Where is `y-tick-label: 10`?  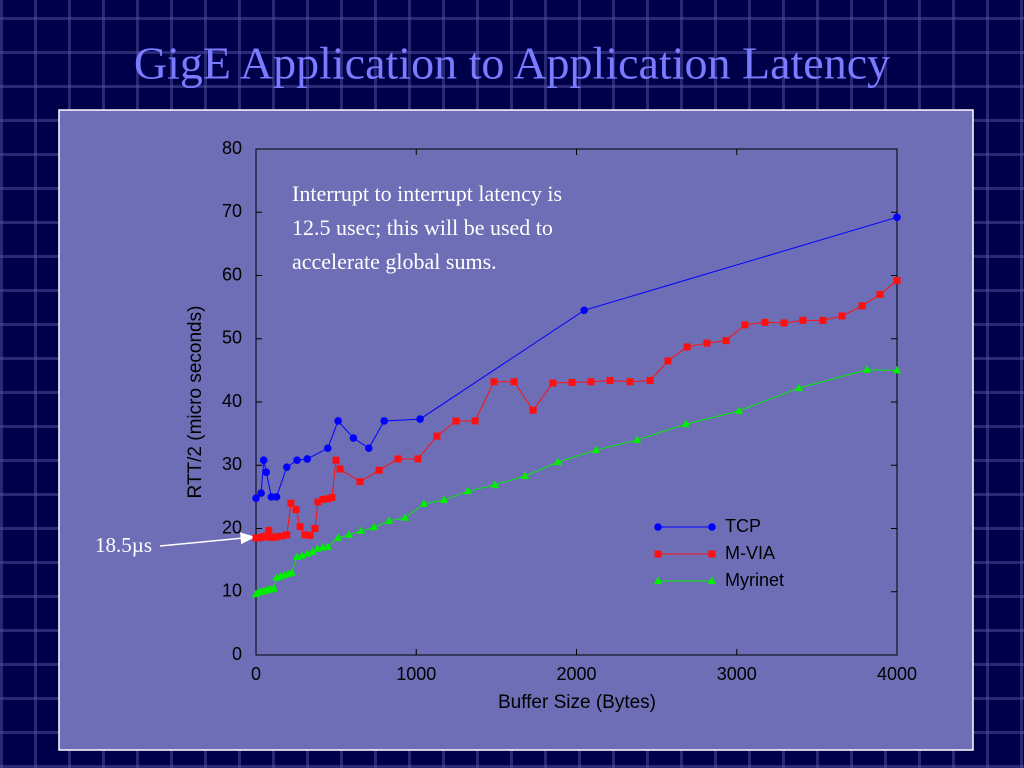
y-tick-label: 10 is located at coordinates (232, 591).